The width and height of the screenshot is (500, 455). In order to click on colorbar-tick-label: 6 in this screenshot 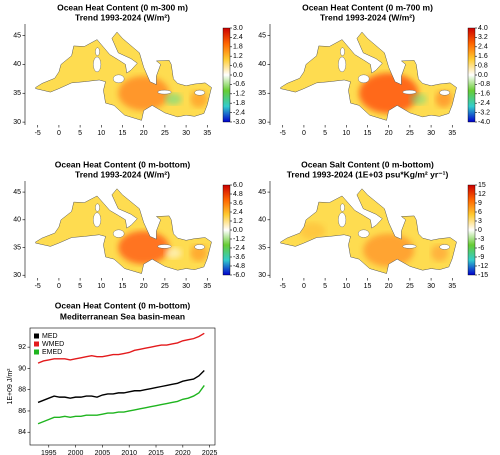, I will do `click(480, 212)`.